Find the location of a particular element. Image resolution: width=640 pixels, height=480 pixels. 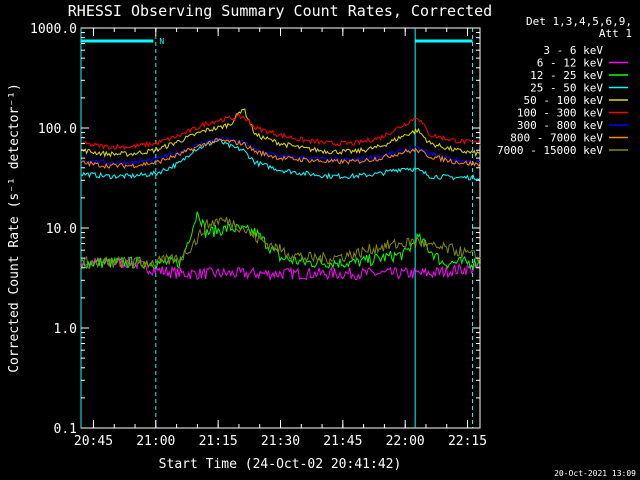

x-tick-label: 22:15 is located at coordinates (467, 441).